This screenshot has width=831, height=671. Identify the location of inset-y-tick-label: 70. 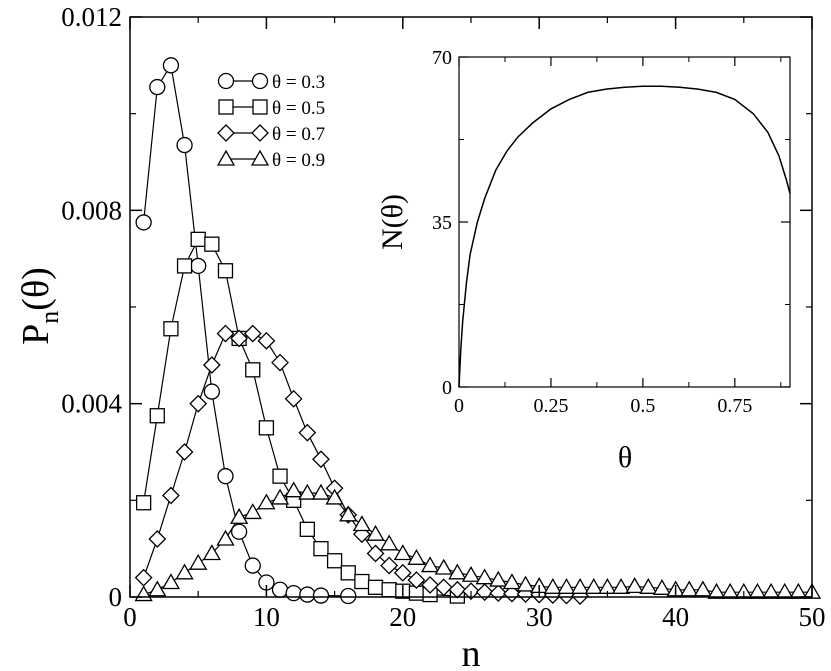
(442, 58).